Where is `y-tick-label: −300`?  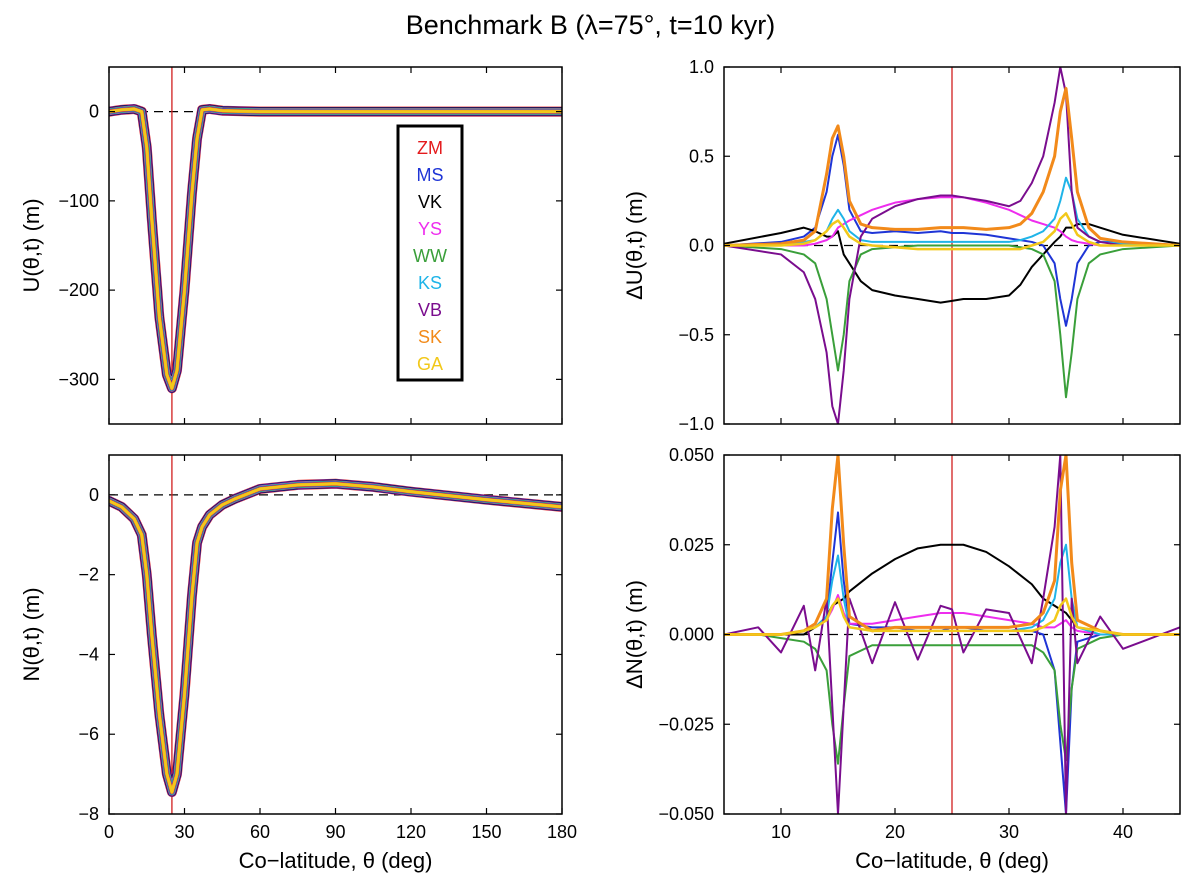 y-tick-label: −300 is located at coordinates (78, 379).